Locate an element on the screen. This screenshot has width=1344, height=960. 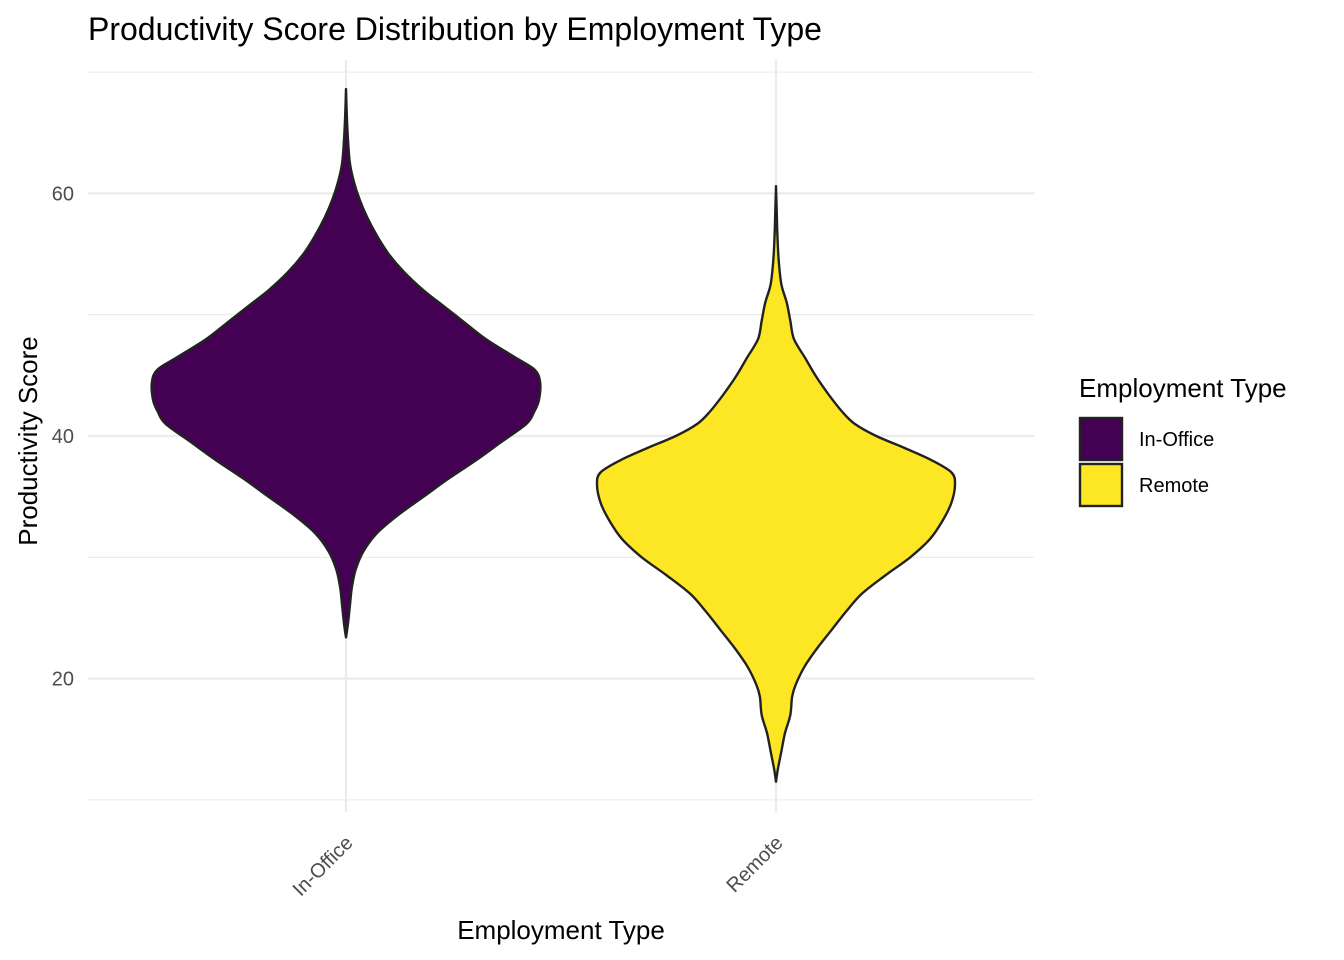
legend: Employment Type In-Office Remote is located at coordinates (1182, 440).